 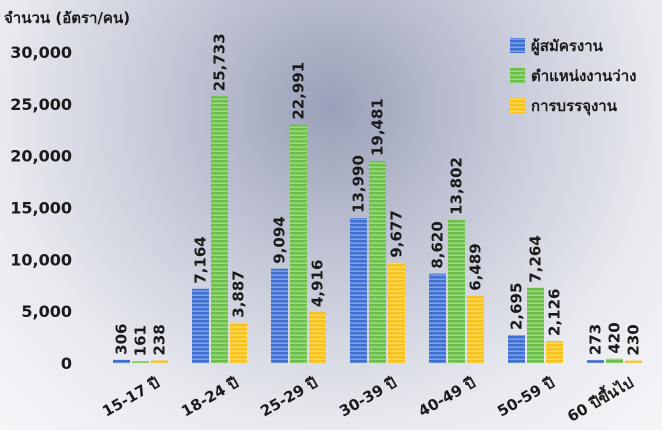 What do you see at coordinates (457, 186) in the screenshot?
I see `bar-value-label: 13,802` at bounding box center [457, 186].